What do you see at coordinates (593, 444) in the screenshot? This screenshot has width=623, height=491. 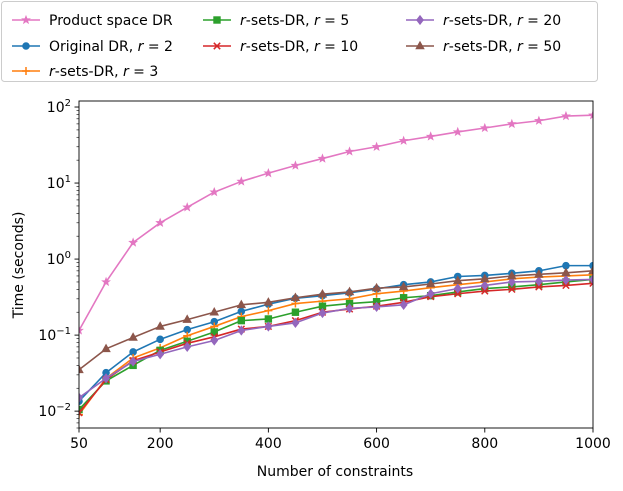 I see `x-tick-label-5: 1000` at bounding box center [593, 444].